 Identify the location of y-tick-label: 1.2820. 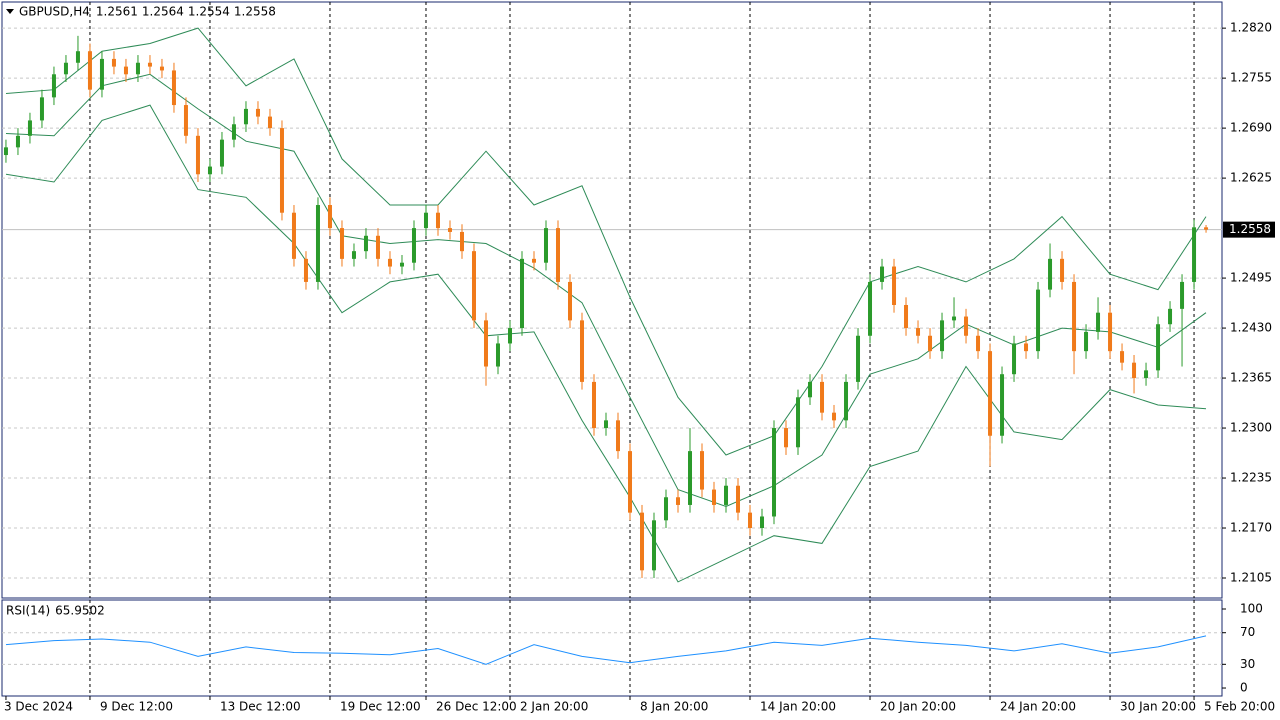
(1251, 28).